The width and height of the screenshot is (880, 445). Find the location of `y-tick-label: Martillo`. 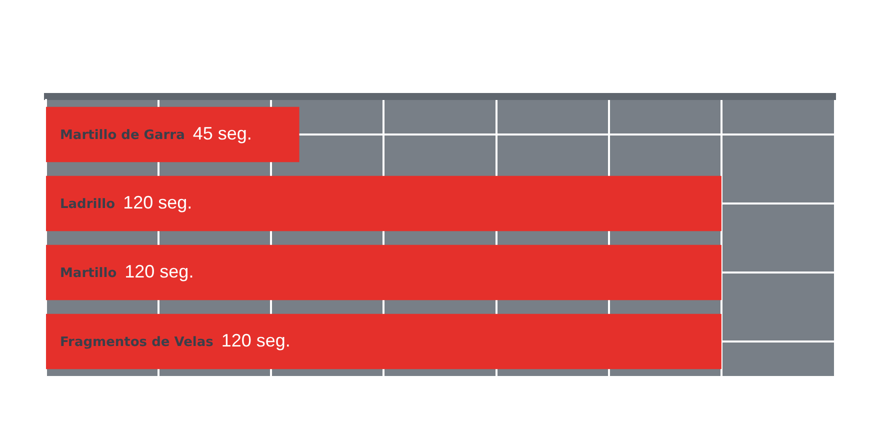

y-tick-label: Martillo is located at coordinates (88, 273).